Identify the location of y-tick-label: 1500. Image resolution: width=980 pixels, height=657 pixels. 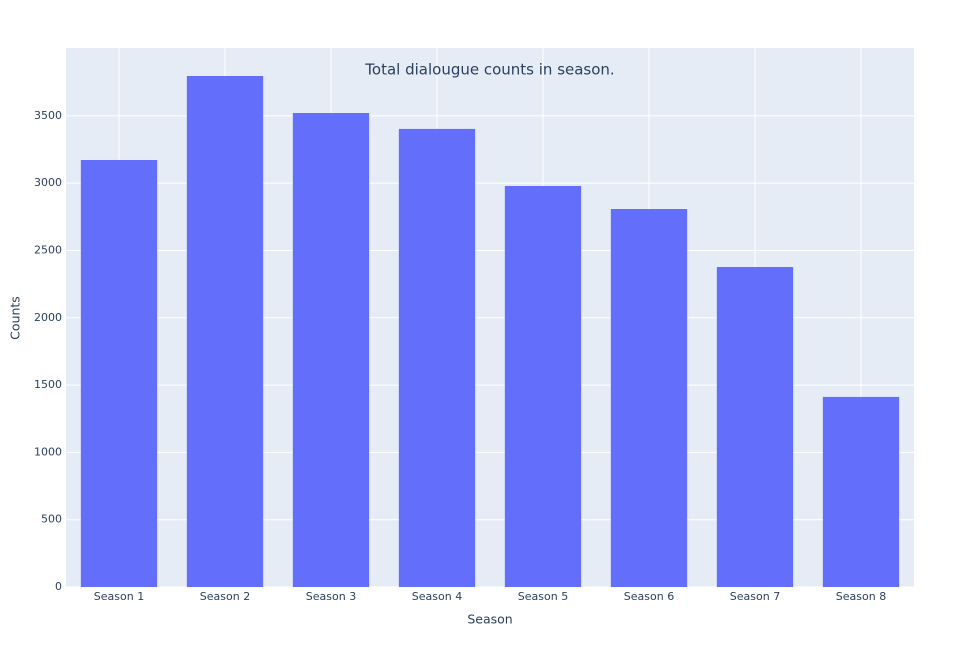
(48, 384).